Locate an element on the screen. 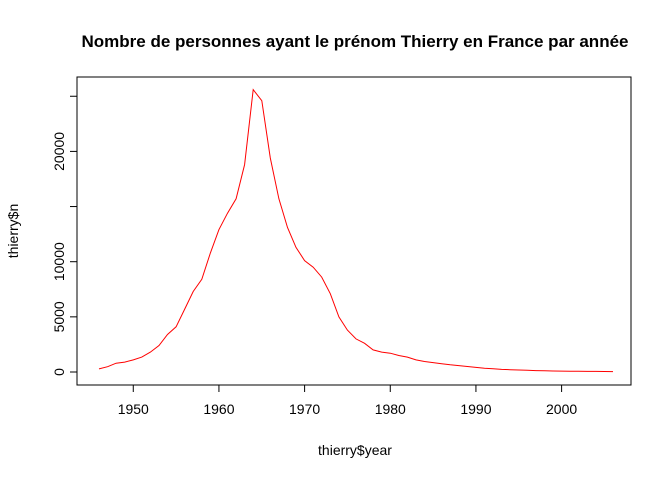  y-tick-label: 0 is located at coordinates (59, 372).